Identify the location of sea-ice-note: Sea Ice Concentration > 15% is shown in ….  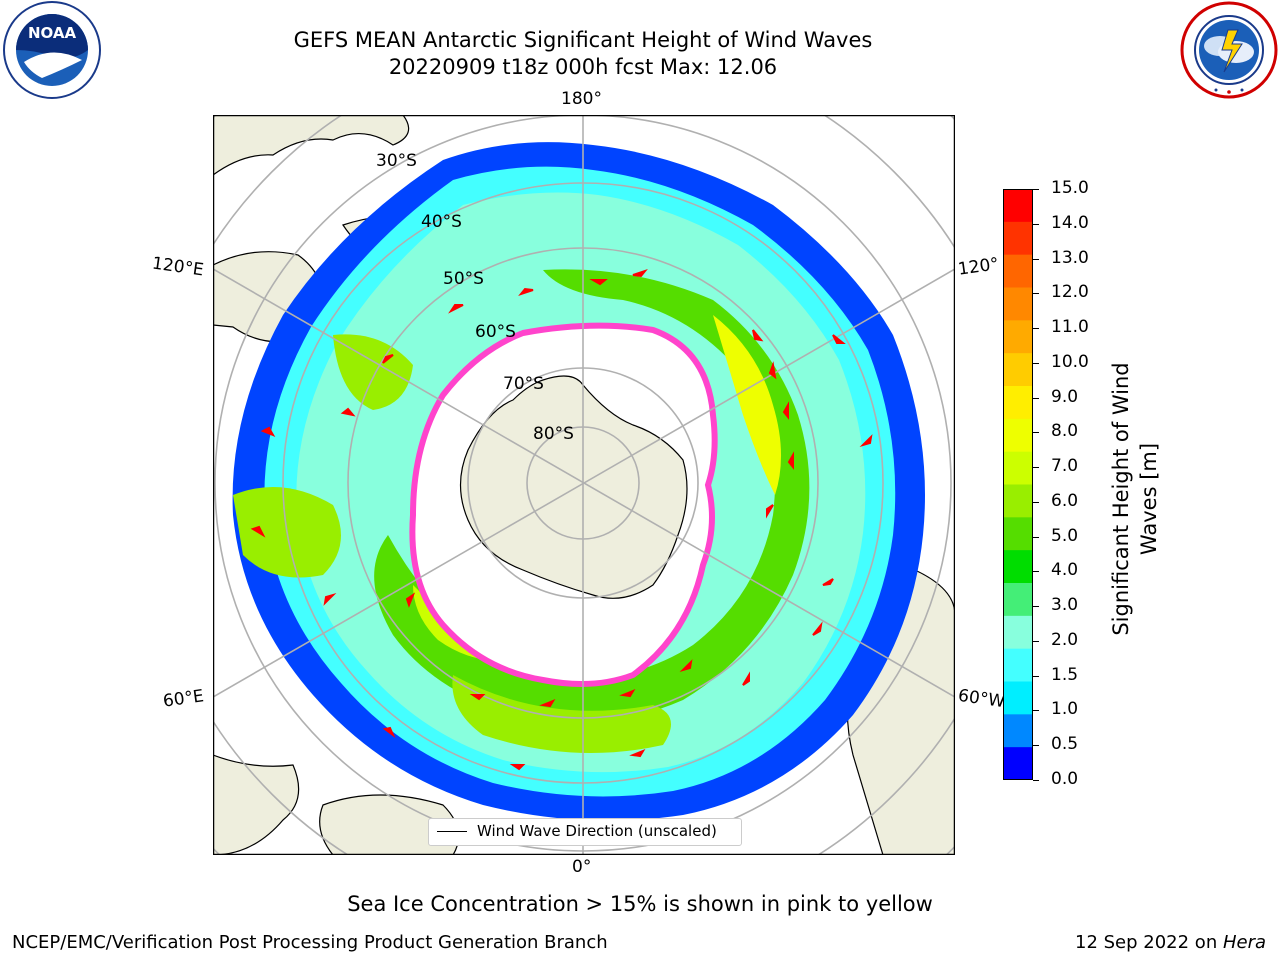
(640, 904).